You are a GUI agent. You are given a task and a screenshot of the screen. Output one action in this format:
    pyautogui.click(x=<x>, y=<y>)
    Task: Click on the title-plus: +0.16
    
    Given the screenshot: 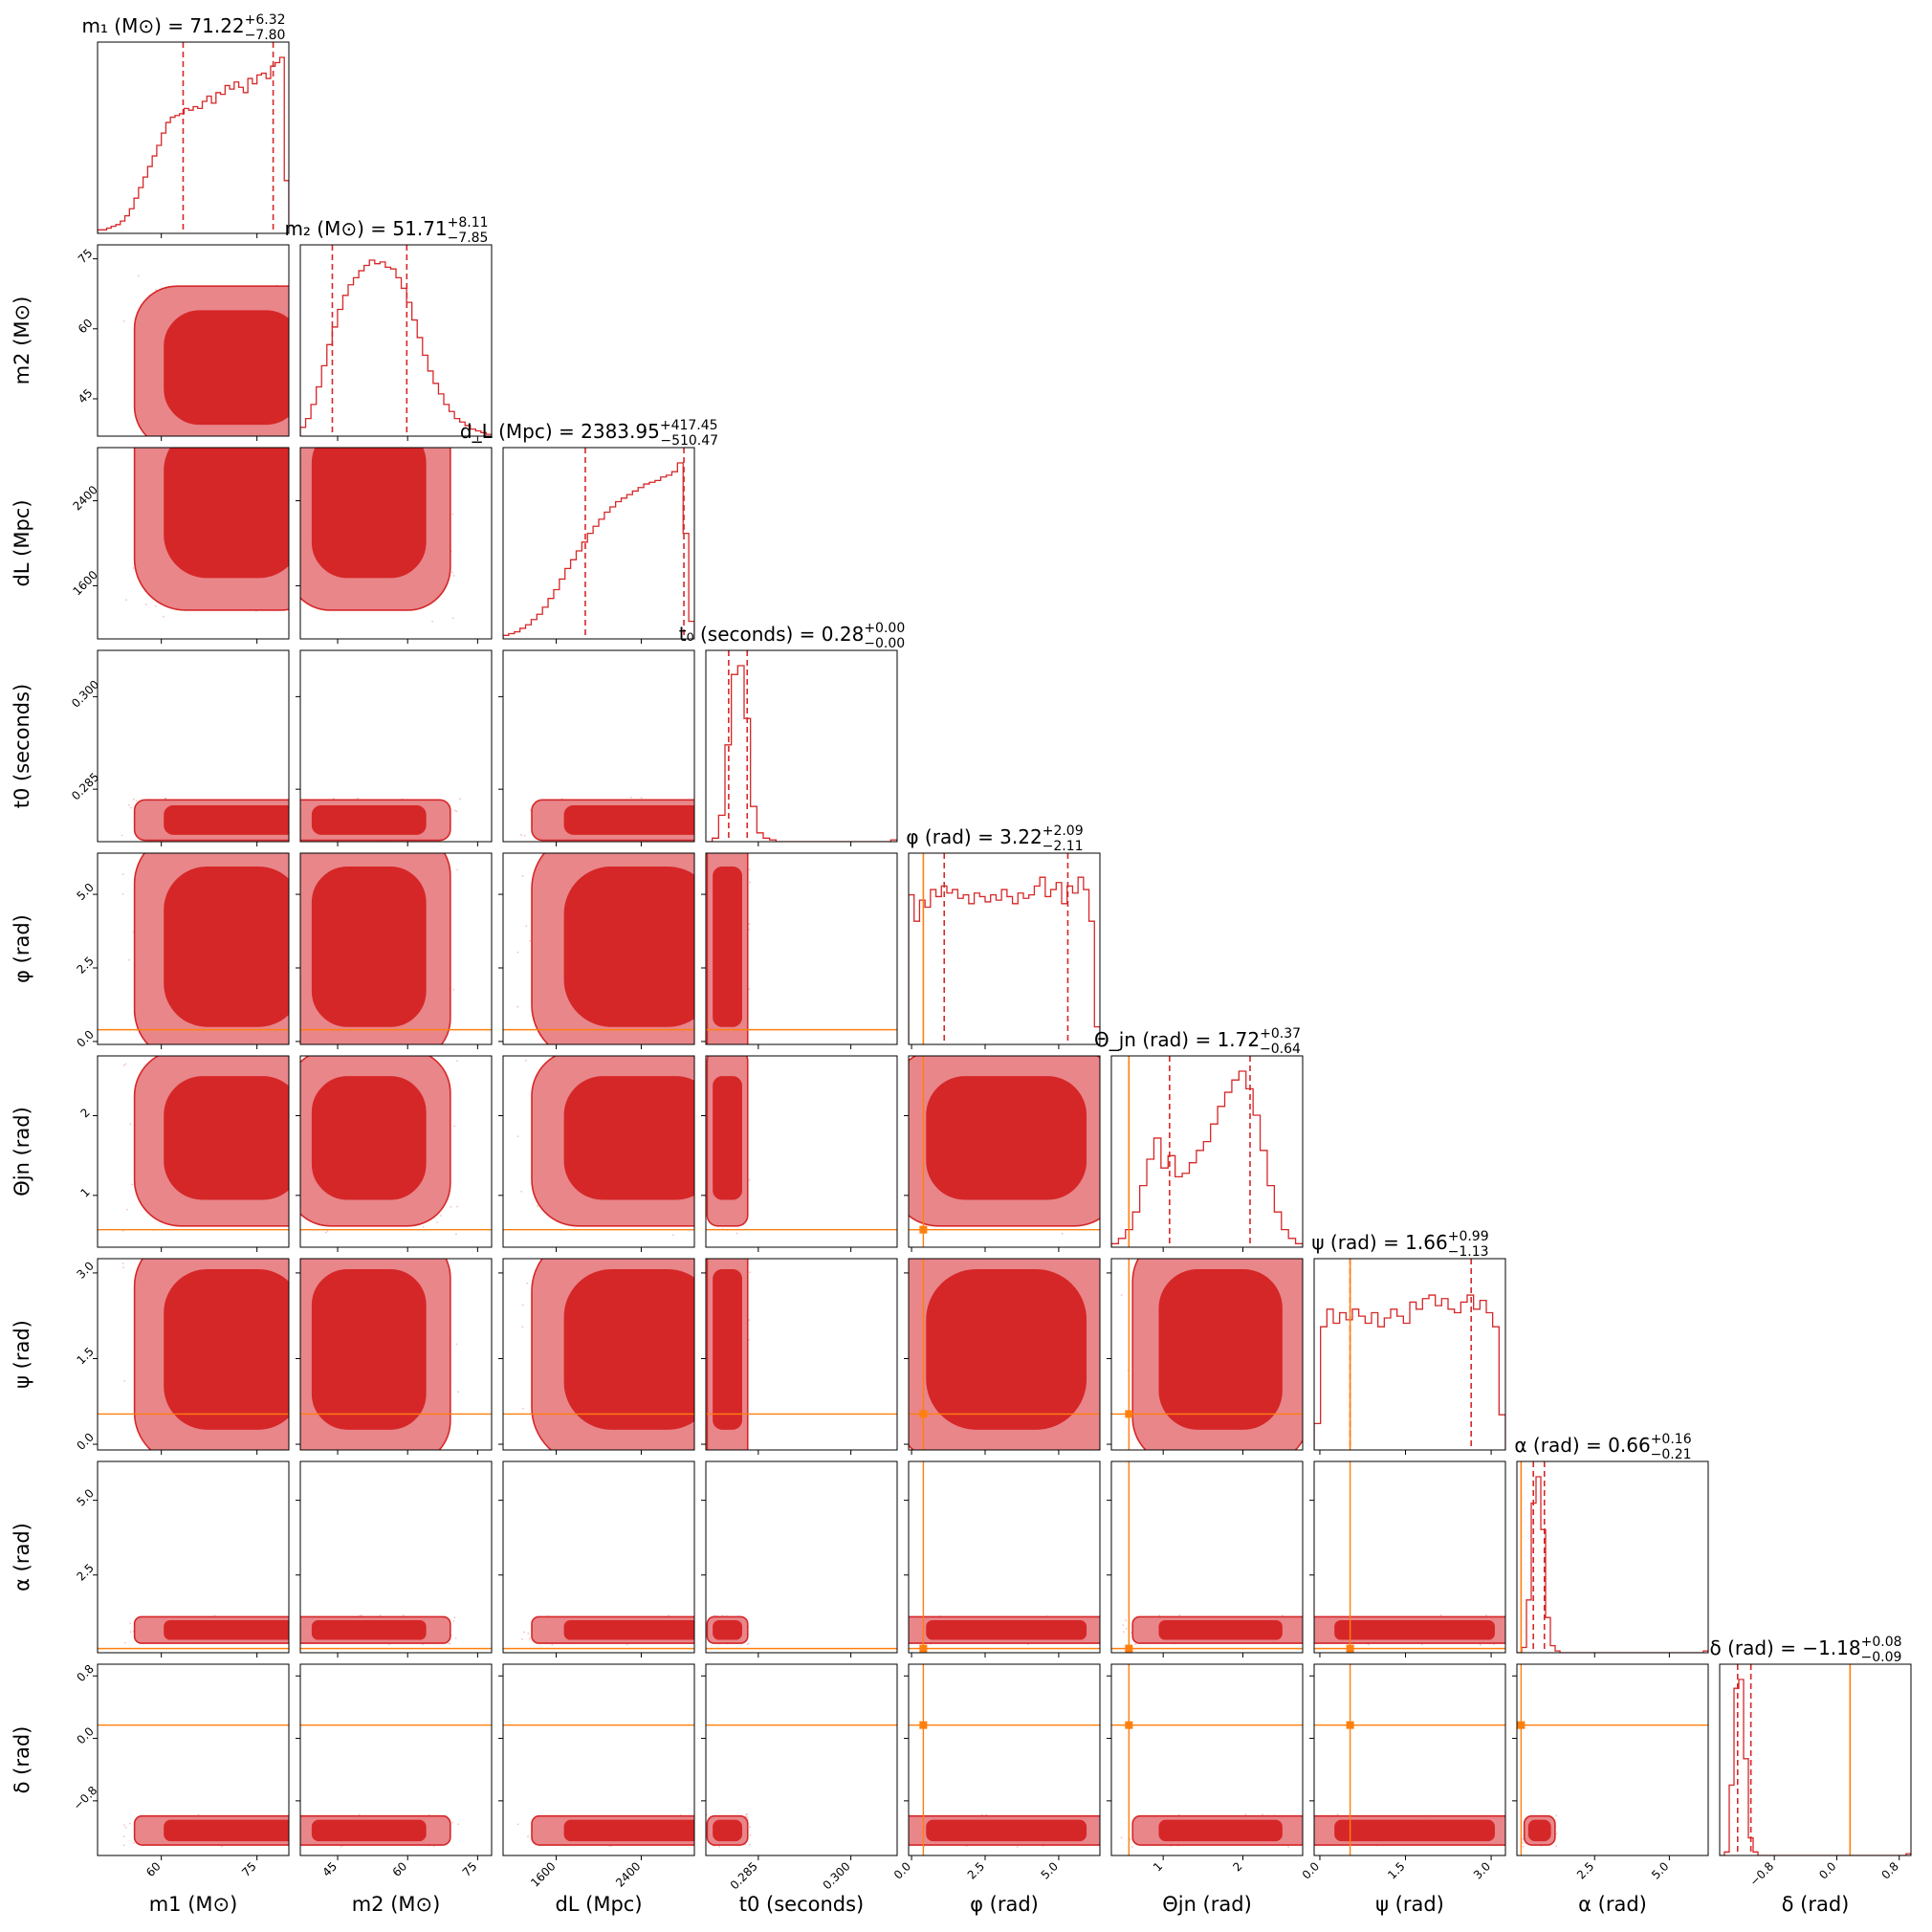 What is the action you would take?
    pyautogui.click(x=1671, y=1439)
    